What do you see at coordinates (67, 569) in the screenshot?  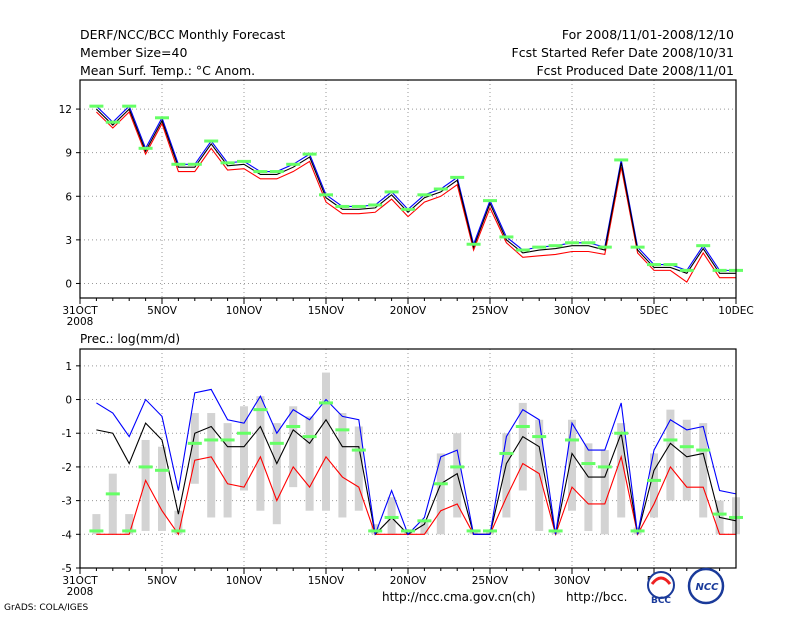 I see `prec-ytick-label-0: -5` at bounding box center [67, 569].